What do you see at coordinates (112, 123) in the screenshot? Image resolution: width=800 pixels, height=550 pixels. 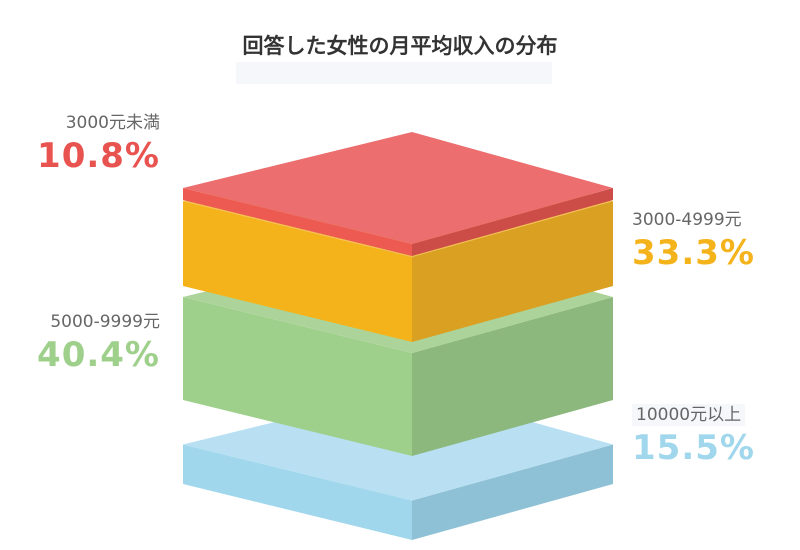 I see `category-label-0: 3000元未満` at bounding box center [112, 123].